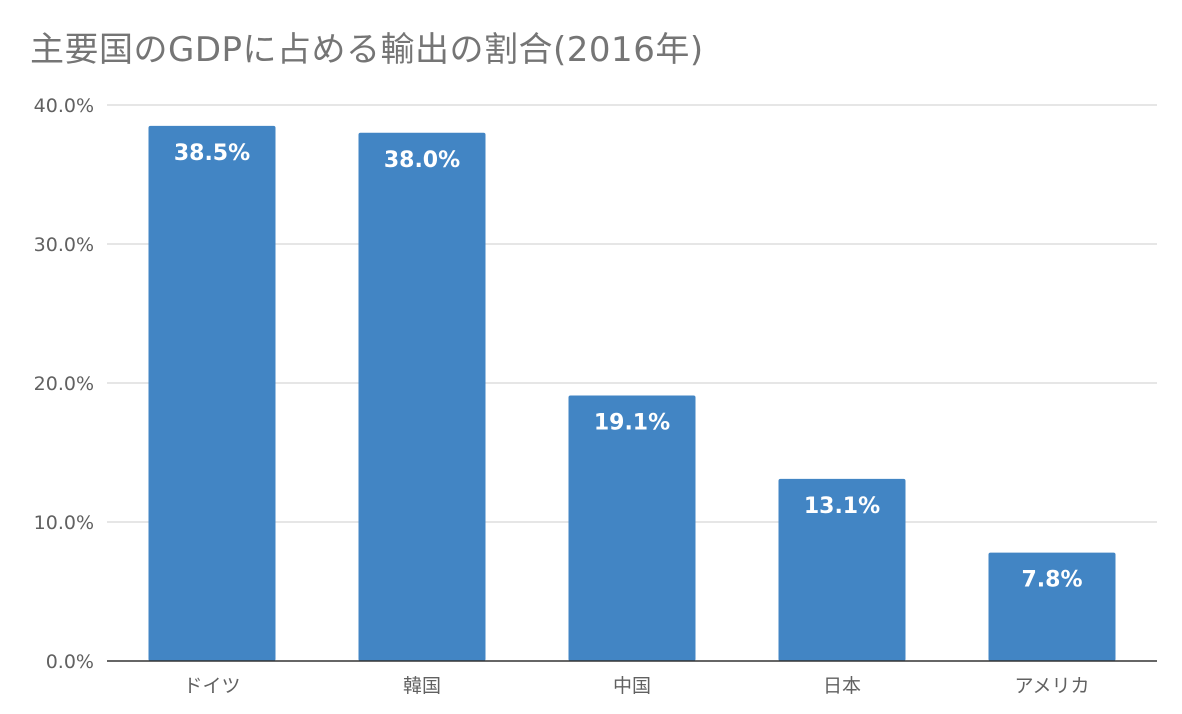 This screenshot has width=1182, height=714. Describe the element at coordinates (632, 686) in the screenshot. I see `x-tick-label: 中国` at that location.